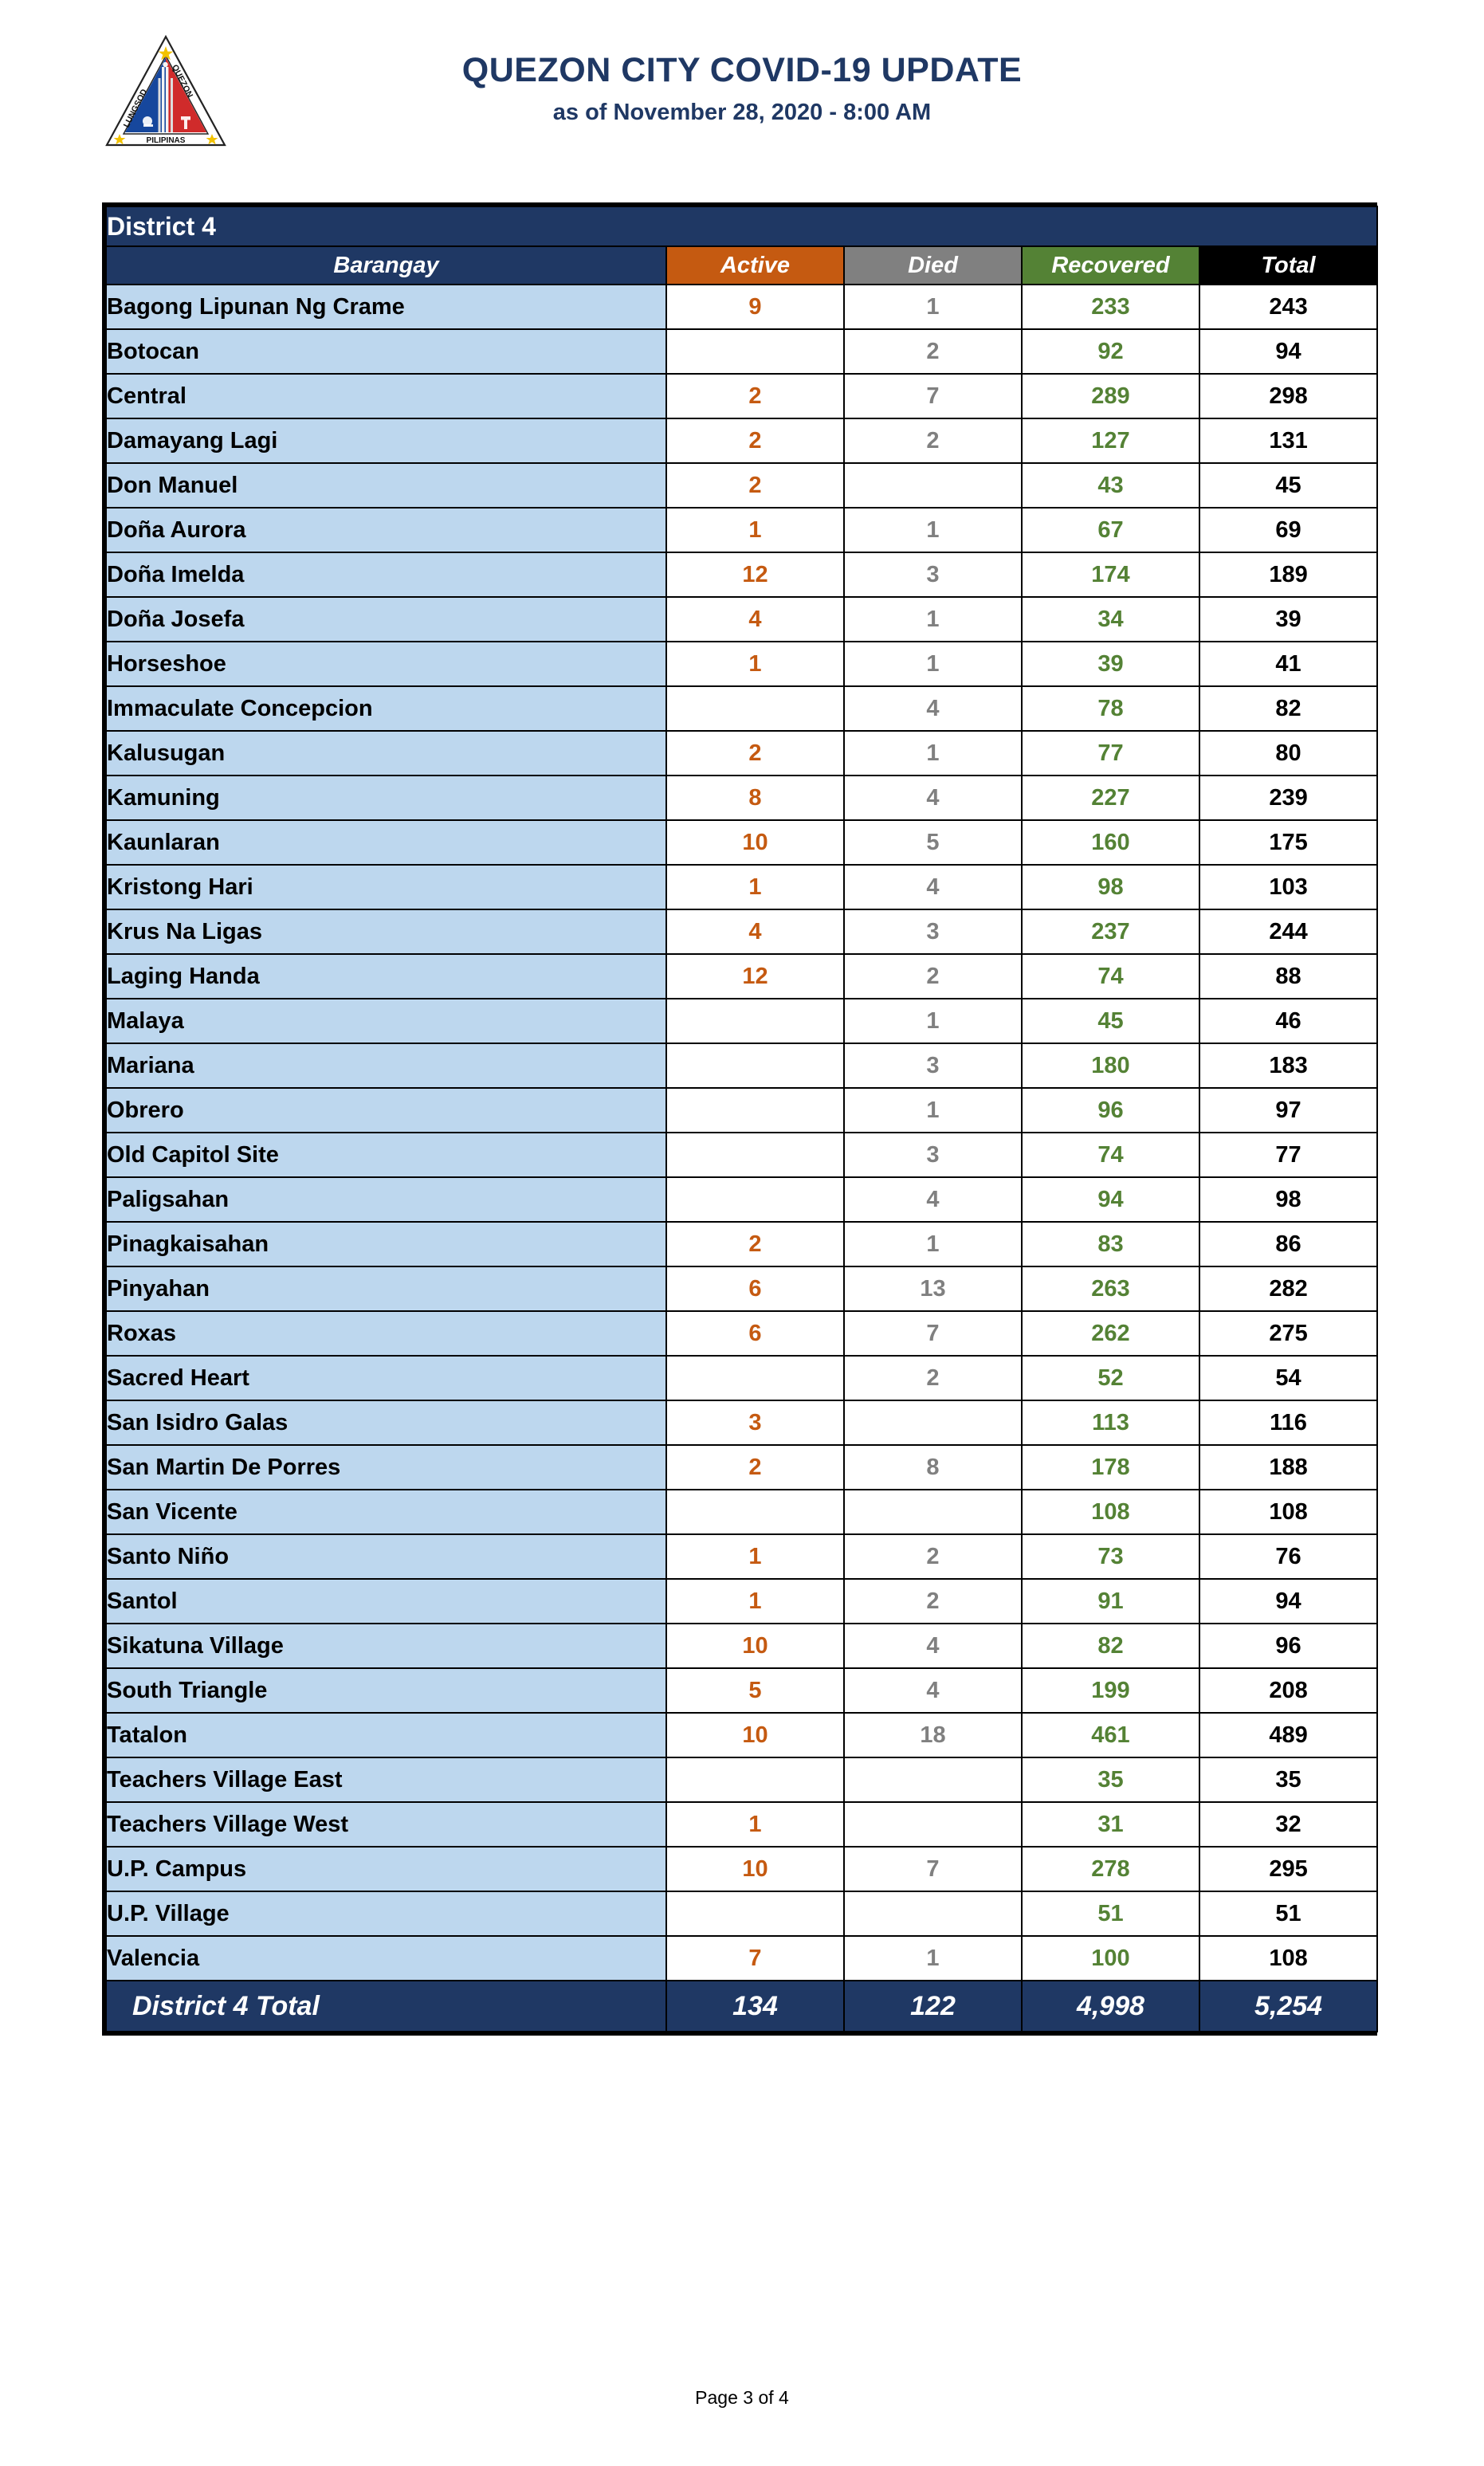 Image resolution: width=1484 pixels, height=2466 pixels. I want to click on cell-barangay-name: Teachers Village West, so click(386, 1824).